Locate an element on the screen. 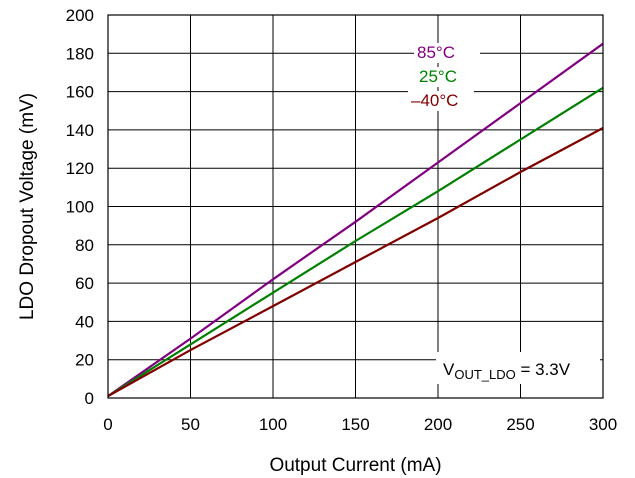  y-tick-label: 80 is located at coordinates (84, 245).